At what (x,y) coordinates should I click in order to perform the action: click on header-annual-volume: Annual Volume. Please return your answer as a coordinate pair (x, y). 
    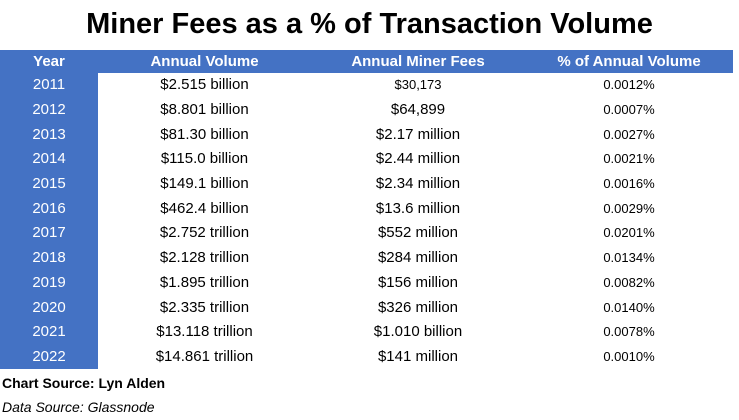
    Looking at the image, I should click on (204, 61).